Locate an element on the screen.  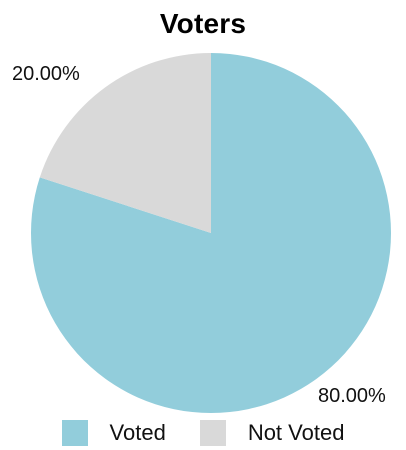
pie-label-voted: 80.00% is located at coordinates (352, 396).